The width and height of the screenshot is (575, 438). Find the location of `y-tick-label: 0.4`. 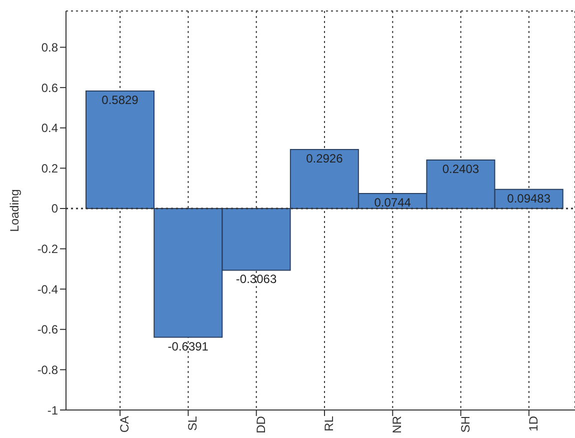

y-tick-label: 0.4 is located at coordinates (49, 128).